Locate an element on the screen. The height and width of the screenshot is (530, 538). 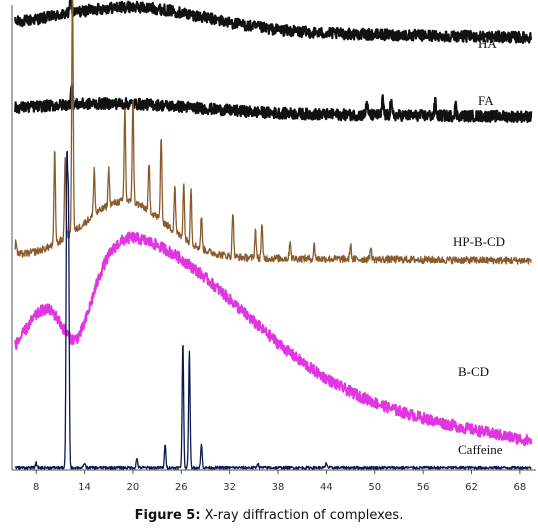
series-label-hp-b-cd: HP-B-CD is located at coordinates (479, 241).